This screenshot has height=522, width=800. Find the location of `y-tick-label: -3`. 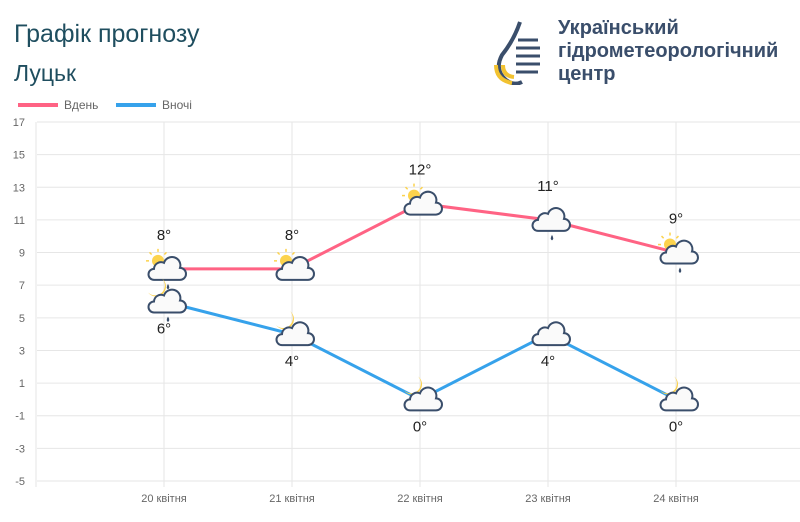

y-tick-label: -3 is located at coordinates (20, 449).